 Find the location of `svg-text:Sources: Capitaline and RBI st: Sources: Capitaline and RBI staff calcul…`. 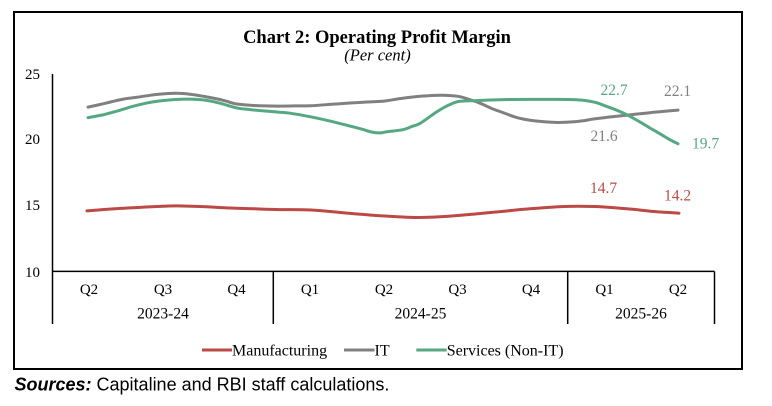

svg-text:Sources: Capitaline and RBI st: Sources: Capitaline and RBI staff calcul… is located at coordinates (202, 385).